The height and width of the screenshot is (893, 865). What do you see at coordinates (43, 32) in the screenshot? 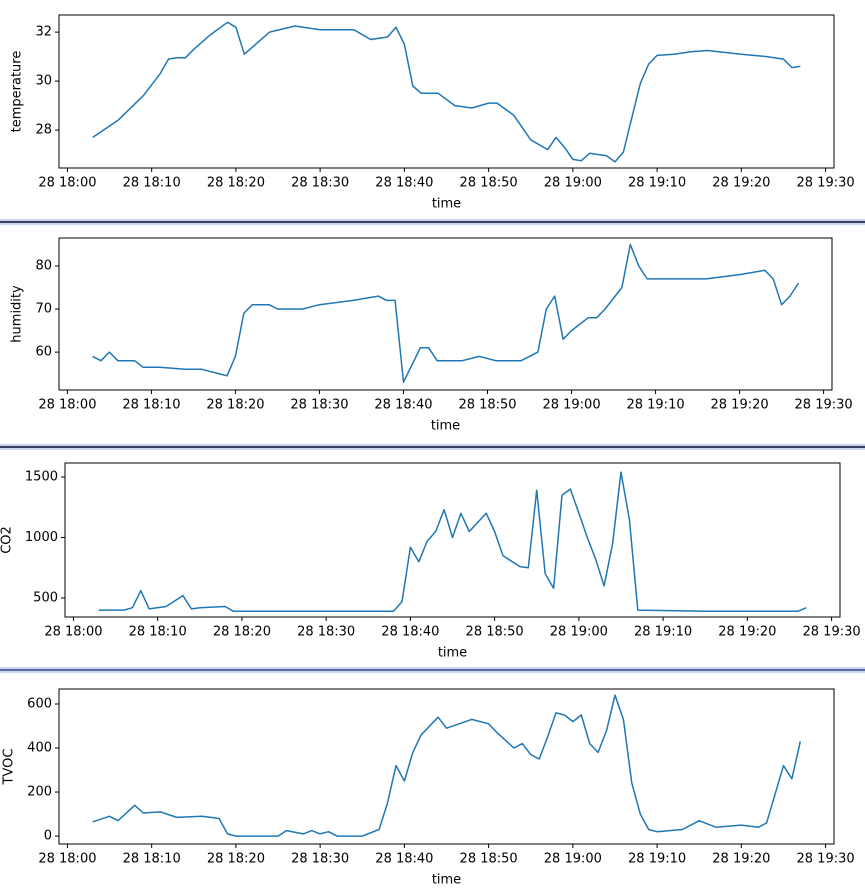
I see `y-tick-label: 32` at bounding box center [43, 32].